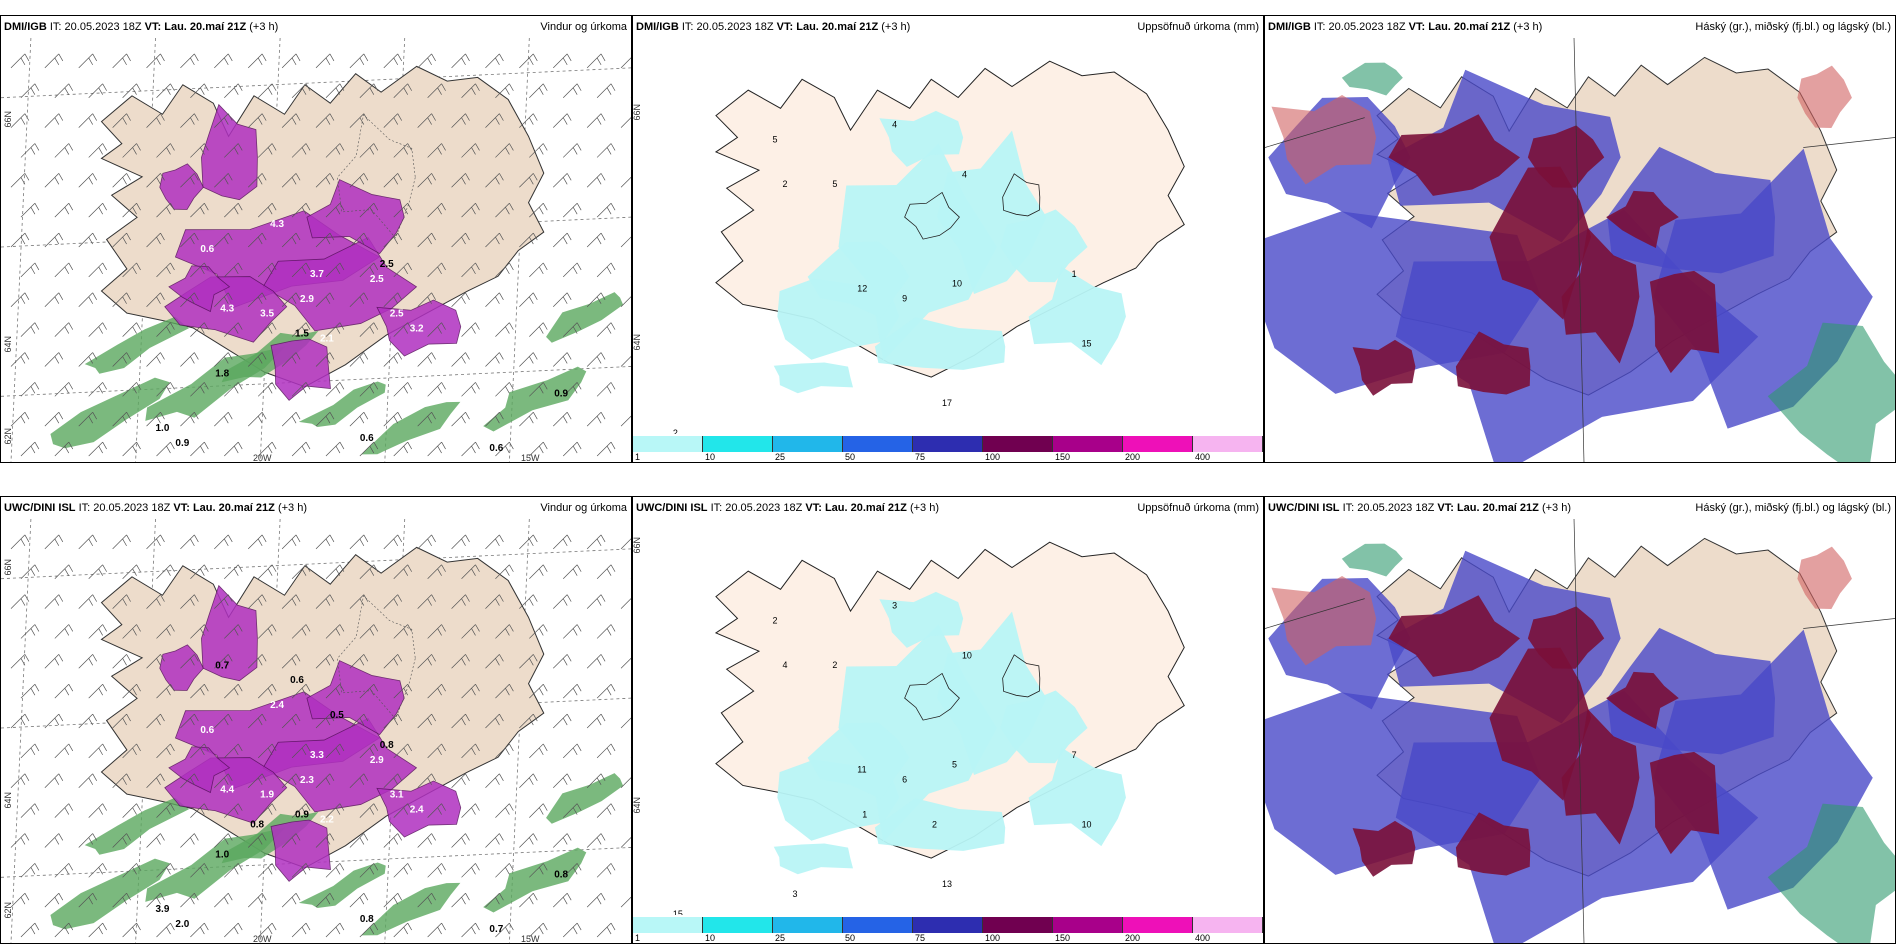 The height and width of the screenshot is (950, 1900). Describe the element at coordinates (8, 910) in the screenshot. I see `lat-label: 62N` at that location.